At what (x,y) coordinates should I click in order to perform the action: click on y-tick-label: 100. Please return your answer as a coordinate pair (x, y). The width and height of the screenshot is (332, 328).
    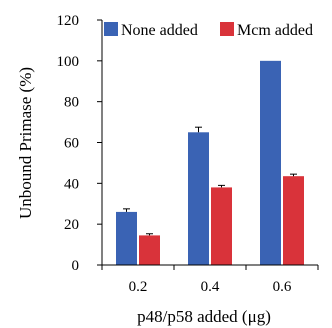
    Looking at the image, I should click on (68, 62).